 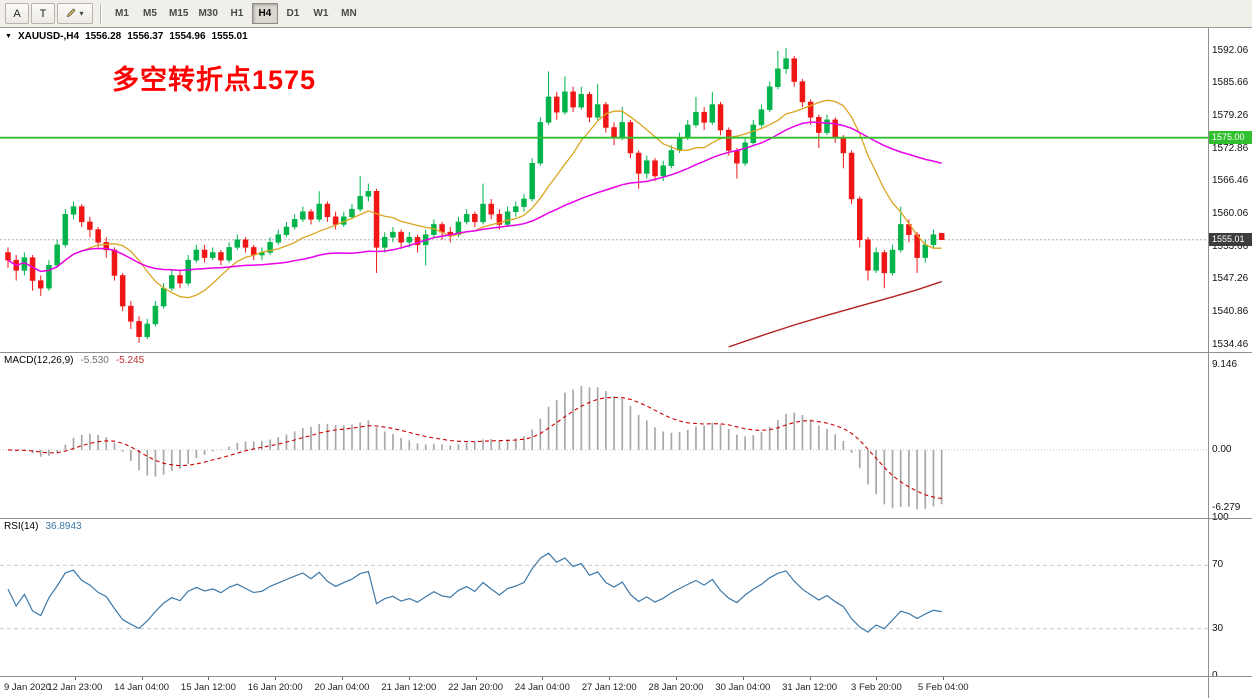 I want to click on axis-tick-label: 1566.46, so click(x=1230, y=181).